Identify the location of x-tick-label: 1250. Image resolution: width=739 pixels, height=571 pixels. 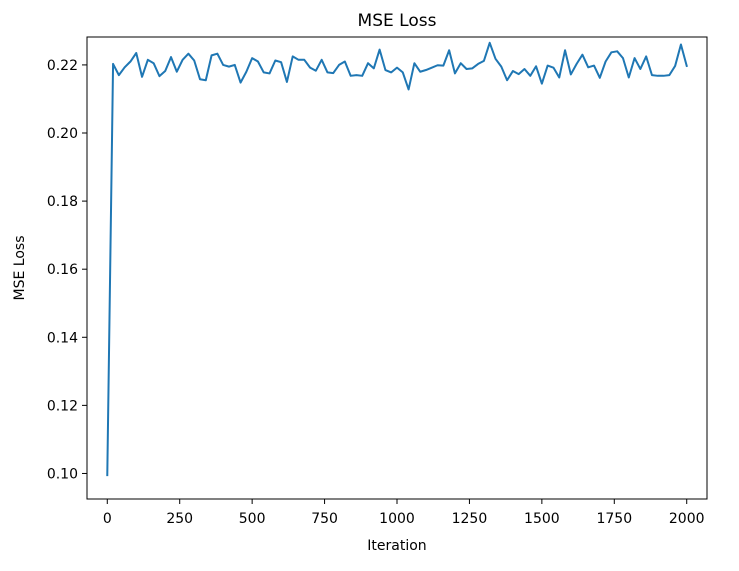
(470, 519).